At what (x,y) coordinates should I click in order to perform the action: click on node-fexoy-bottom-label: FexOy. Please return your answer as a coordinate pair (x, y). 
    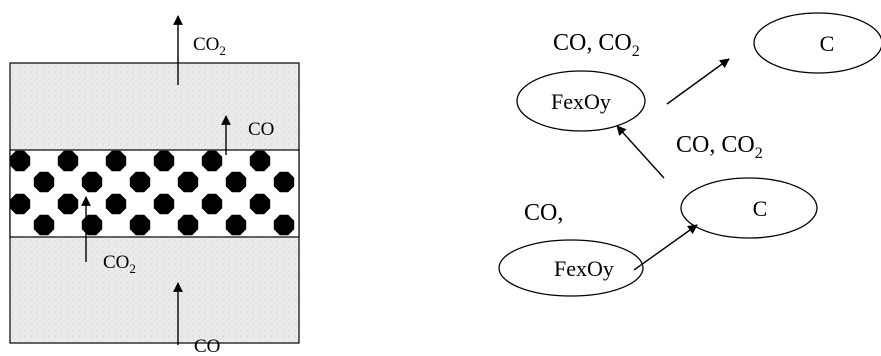
    Looking at the image, I should click on (584, 268).